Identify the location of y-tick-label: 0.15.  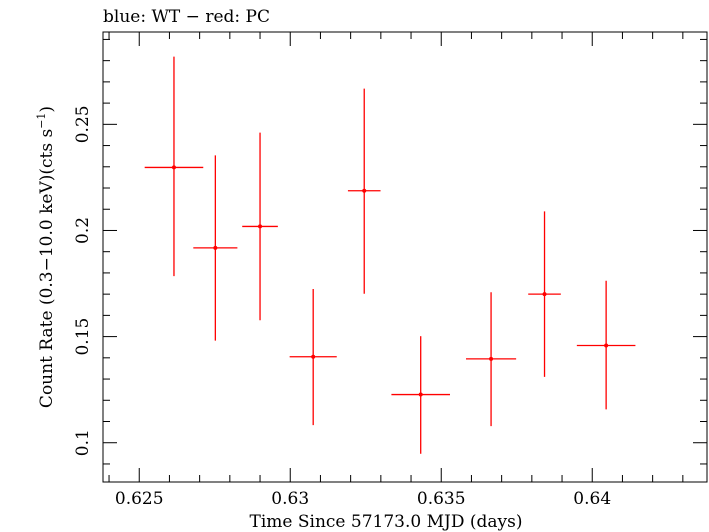
(83, 337).